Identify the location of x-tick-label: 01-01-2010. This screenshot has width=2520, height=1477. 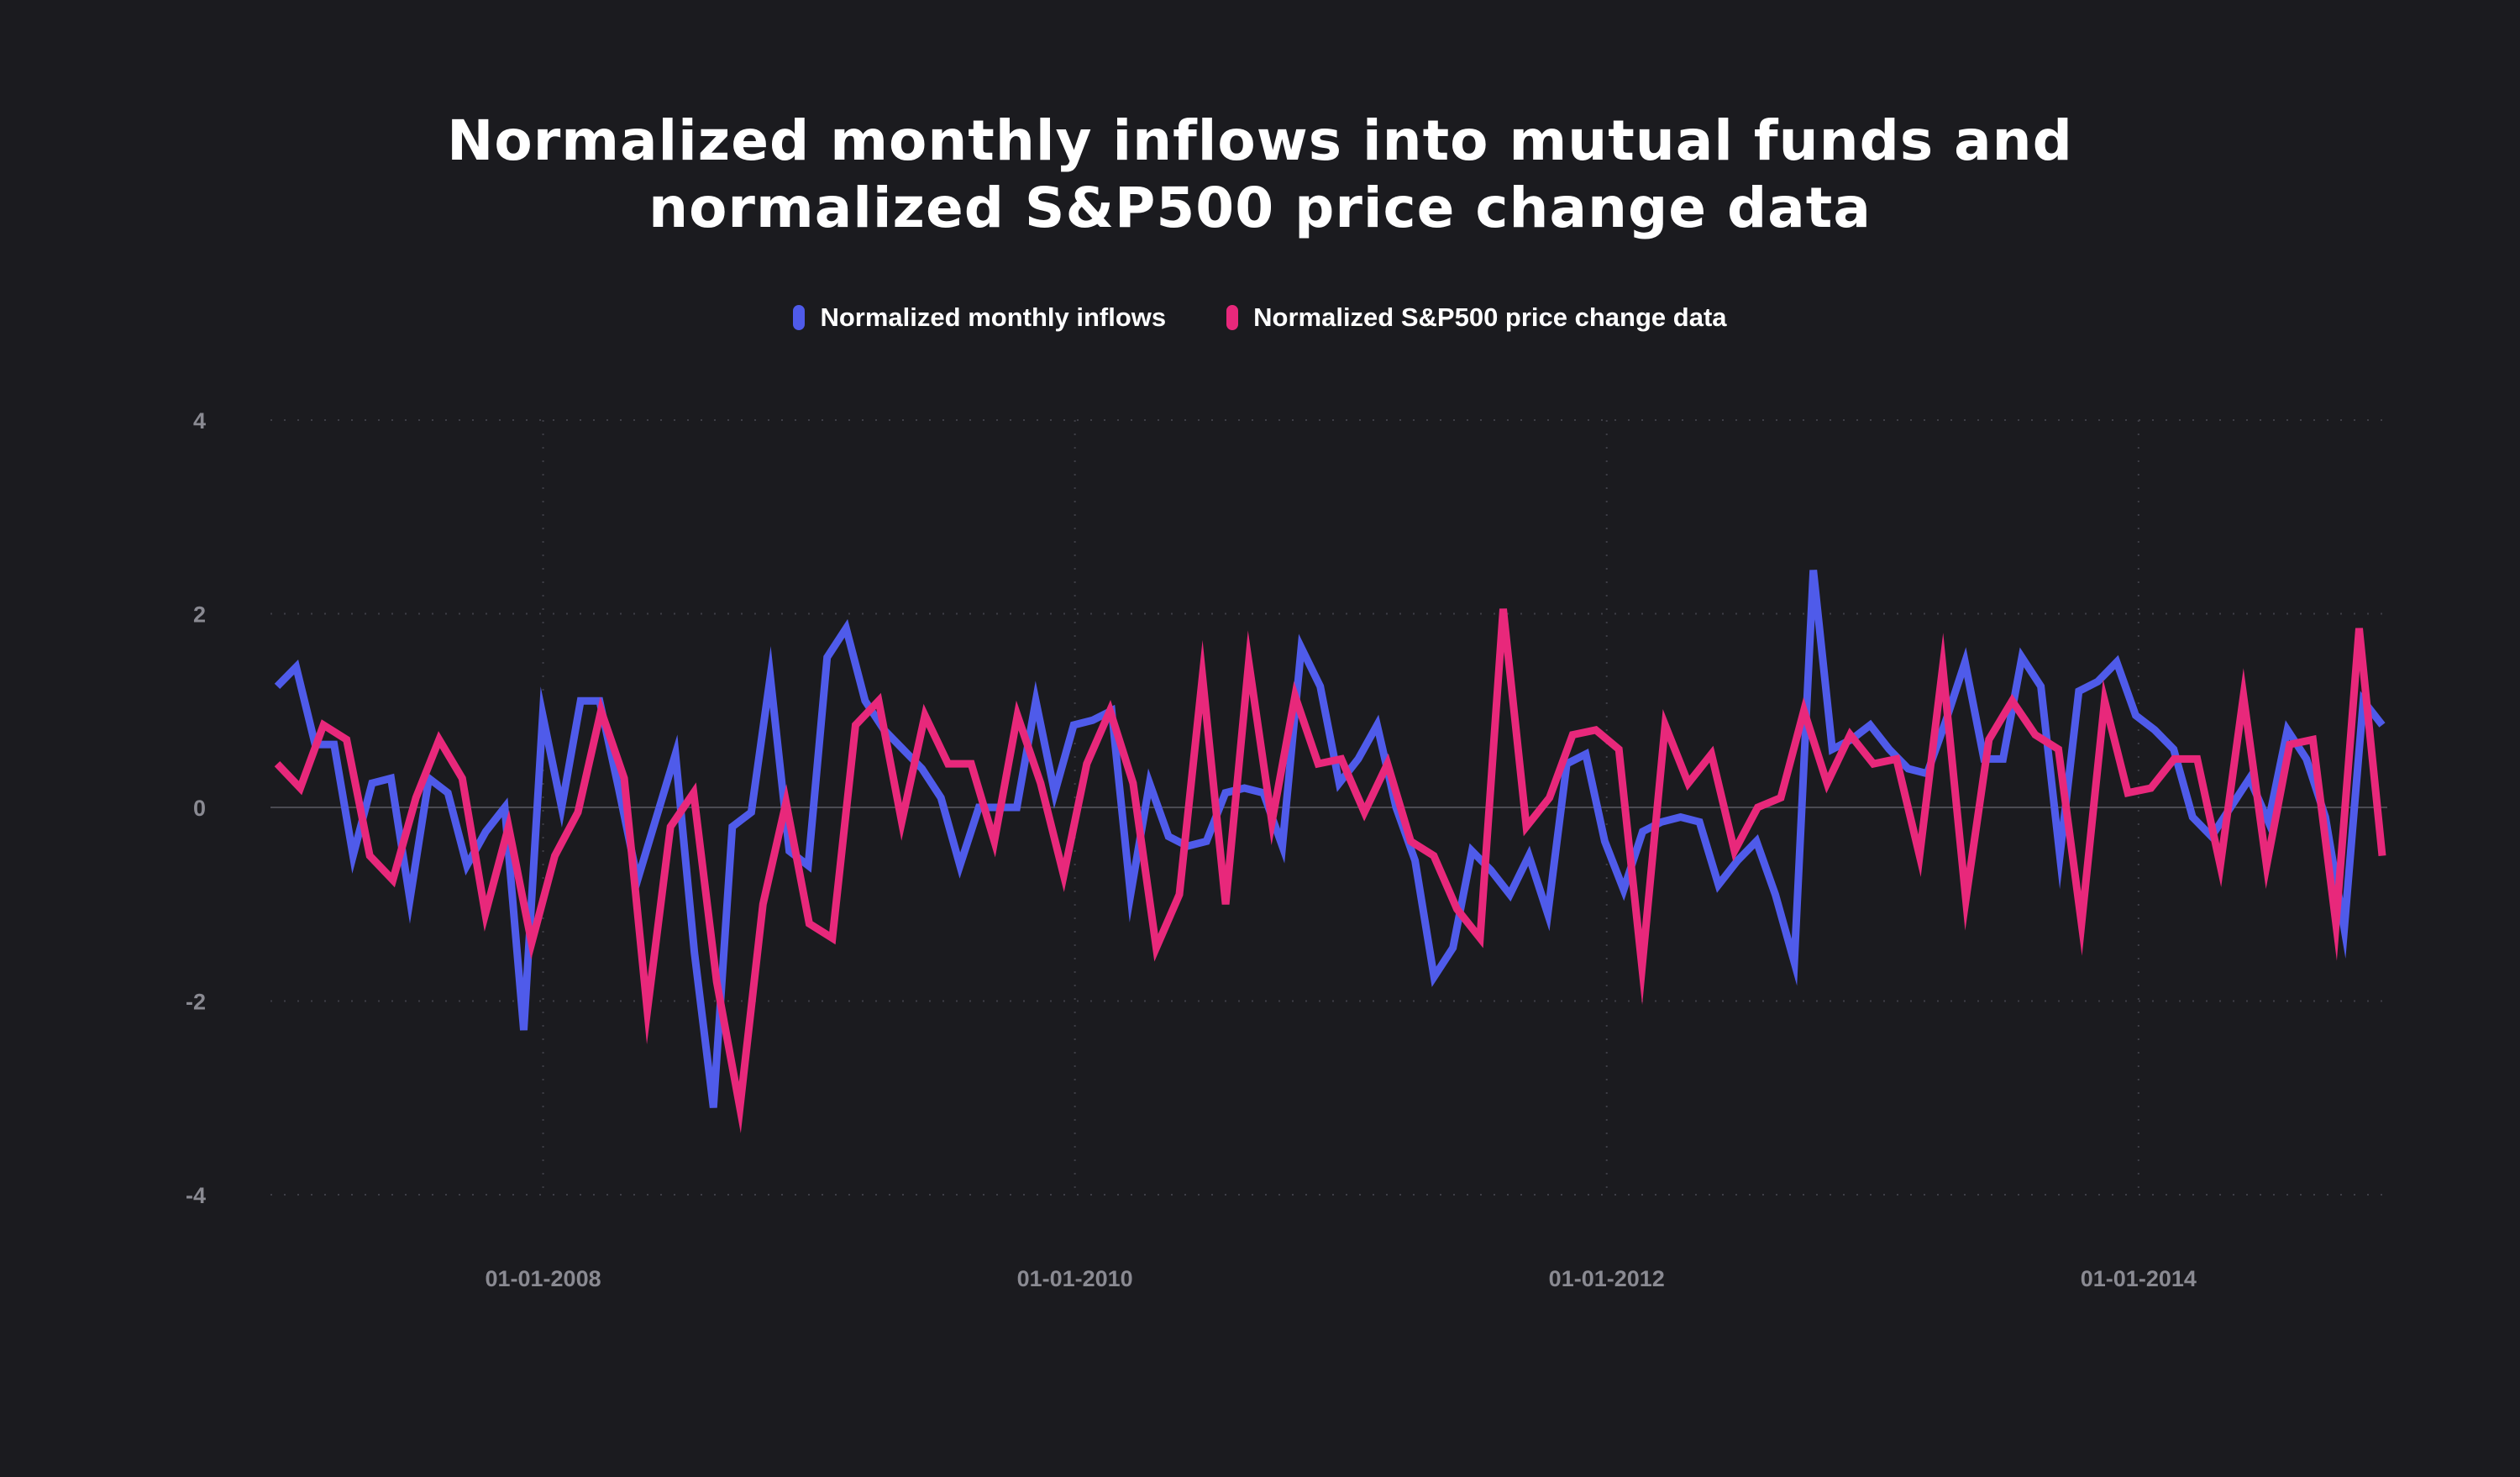
(1075, 1278).